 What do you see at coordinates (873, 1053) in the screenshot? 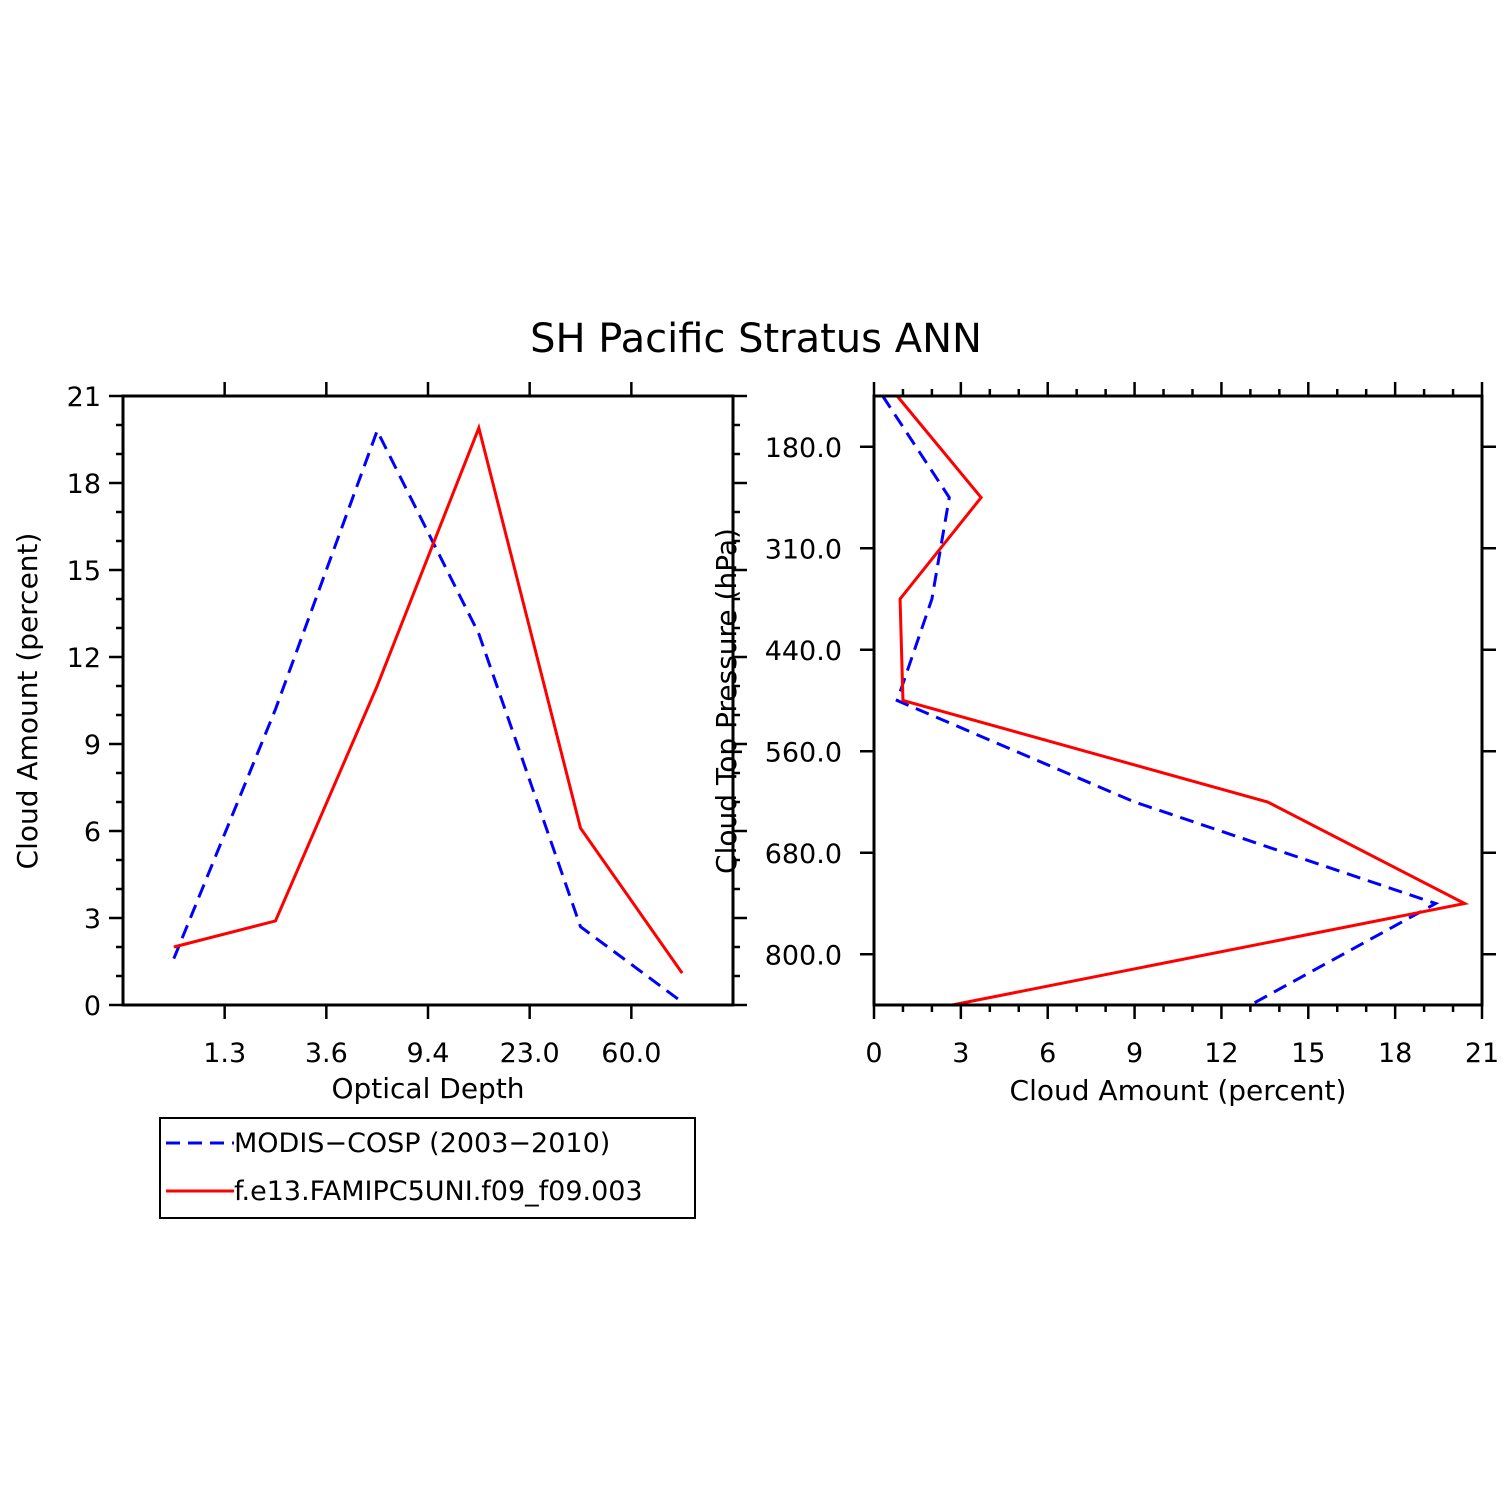
I see `right-x-tick-label: 0` at bounding box center [873, 1053].